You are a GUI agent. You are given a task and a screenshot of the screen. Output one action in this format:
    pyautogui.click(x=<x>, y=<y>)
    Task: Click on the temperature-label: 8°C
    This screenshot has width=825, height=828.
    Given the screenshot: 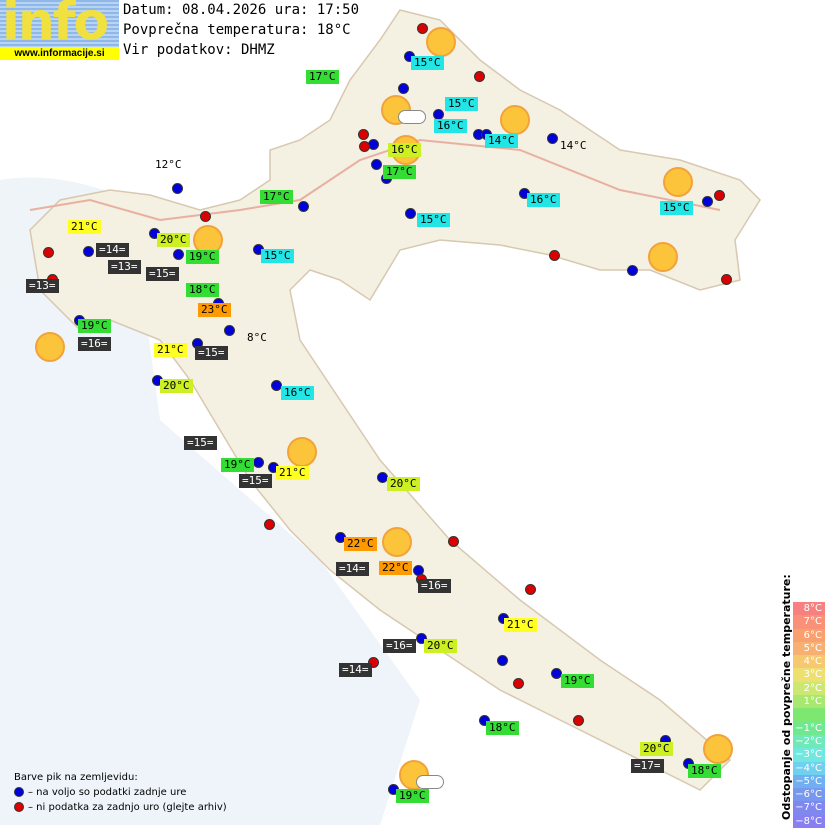 What is the action you would take?
    pyautogui.click(x=257, y=337)
    